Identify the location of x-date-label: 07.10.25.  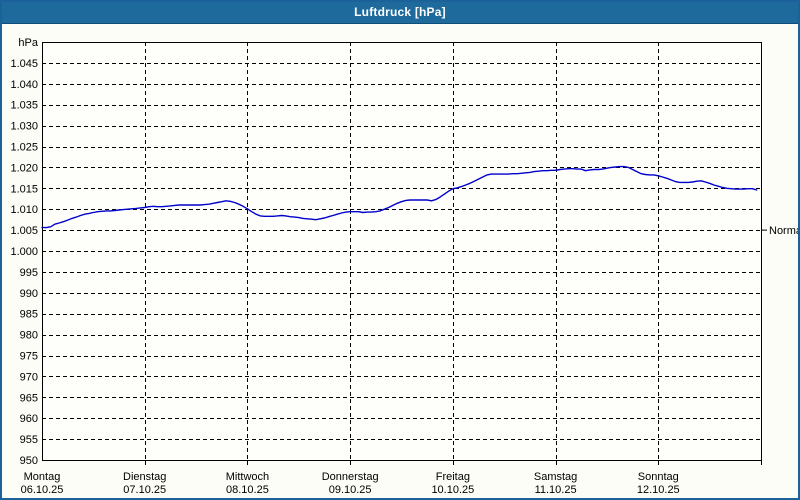
(144, 490).